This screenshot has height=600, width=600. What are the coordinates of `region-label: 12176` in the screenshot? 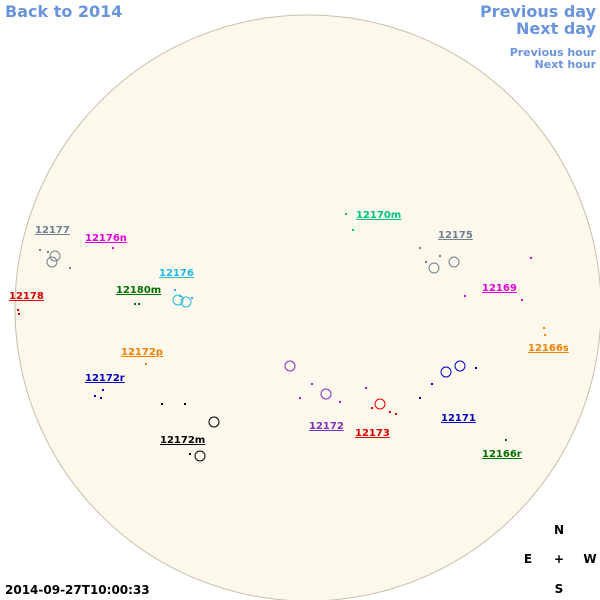 It's located at (176, 273).